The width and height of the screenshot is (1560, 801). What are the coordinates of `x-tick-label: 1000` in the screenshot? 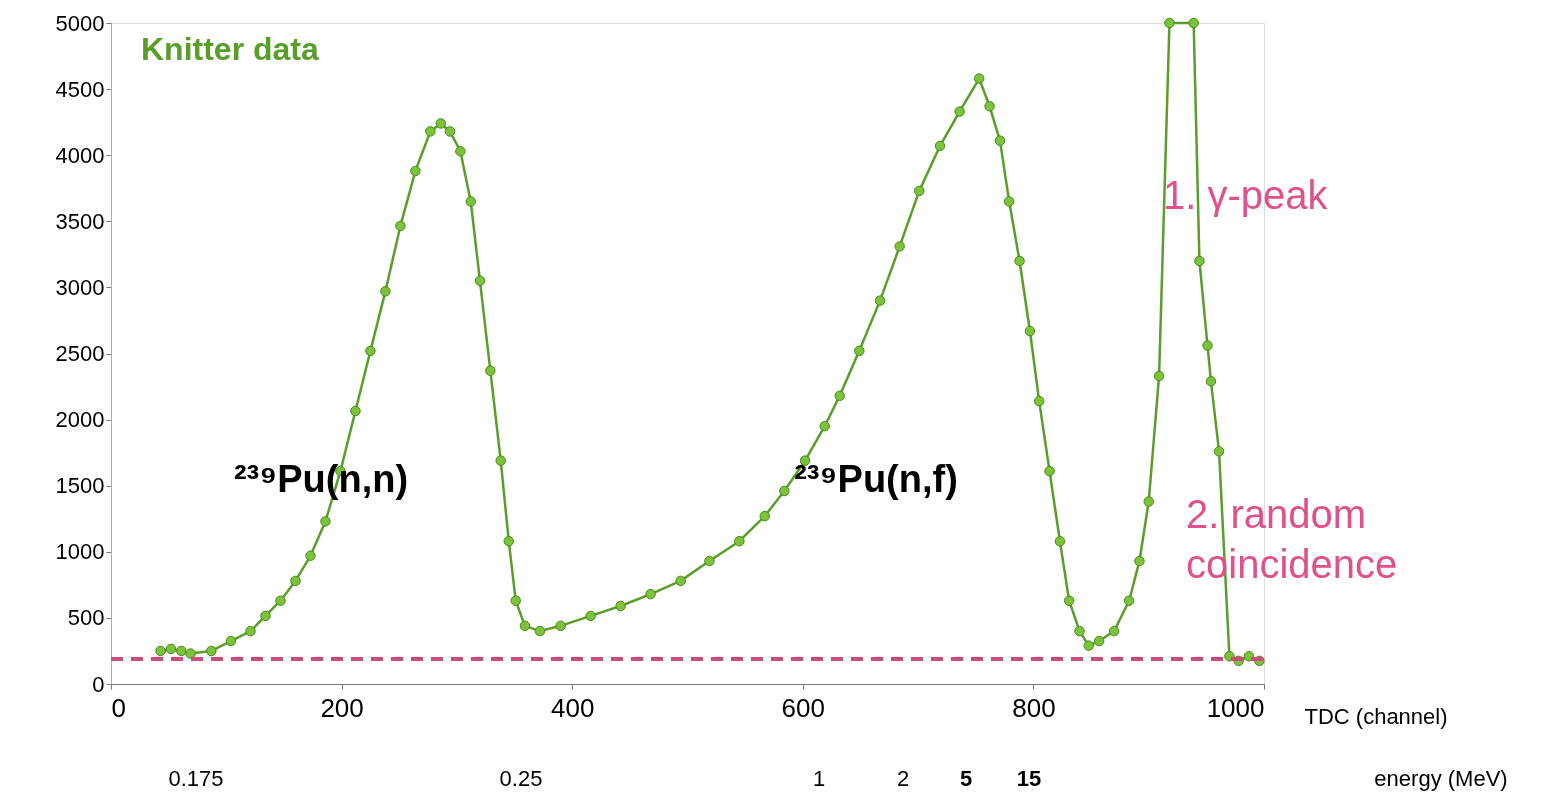 It's located at (1235, 707).